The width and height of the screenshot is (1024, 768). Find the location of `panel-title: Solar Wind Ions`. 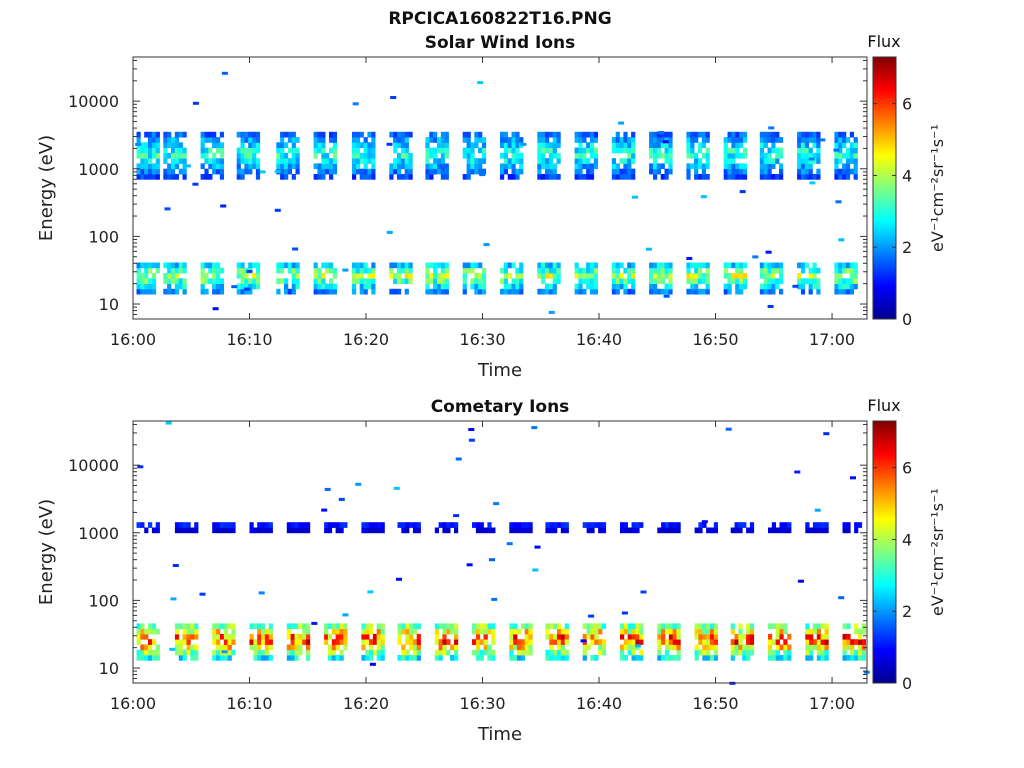

panel-title: Solar Wind Ions is located at coordinates (500, 43).